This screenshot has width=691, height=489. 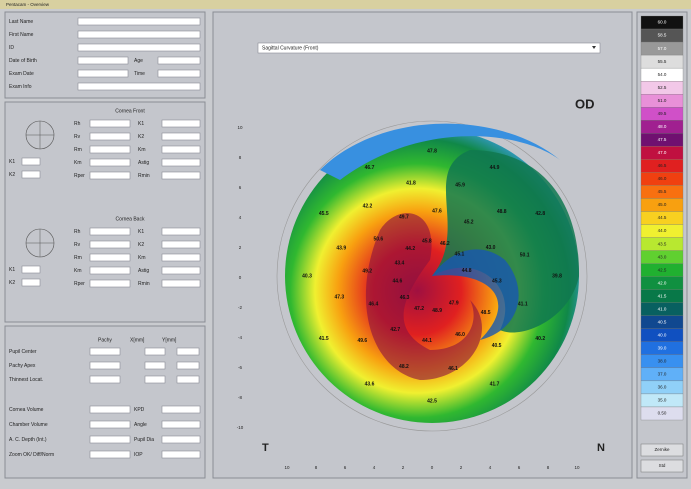 What do you see at coordinates (460, 255) in the screenshot?
I see `map-value: 45.1` at bounding box center [460, 255].